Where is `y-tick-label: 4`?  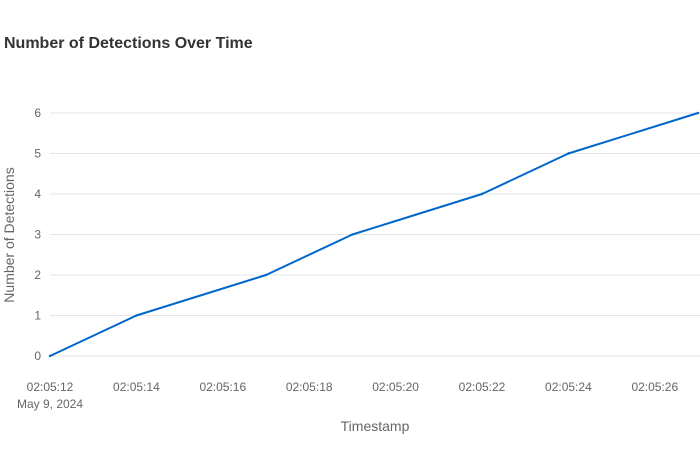 y-tick-label: 4 is located at coordinates (37, 194).